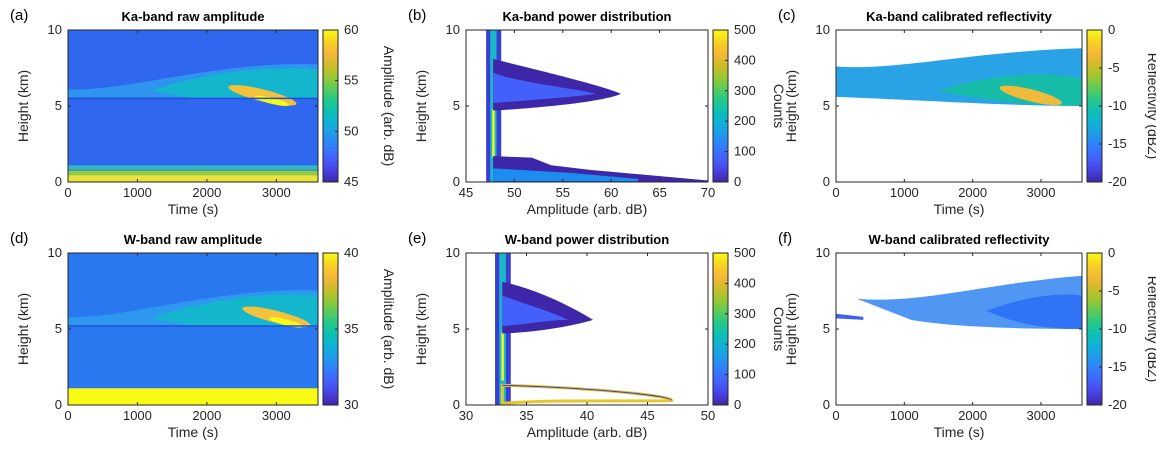 The width and height of the screenshot is (1156, 454). I want to click on noise-background, so click(193, 106).